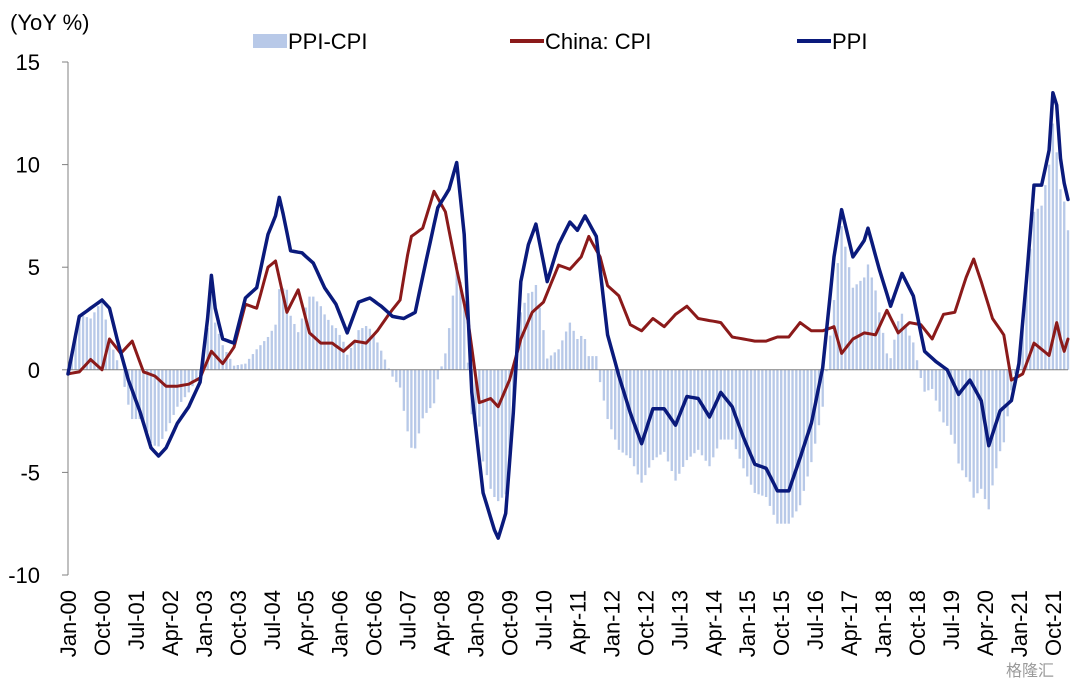 This screenshot has height=683, width=1080. I want to click on legend-label: China: CPI, so click(598, 41).